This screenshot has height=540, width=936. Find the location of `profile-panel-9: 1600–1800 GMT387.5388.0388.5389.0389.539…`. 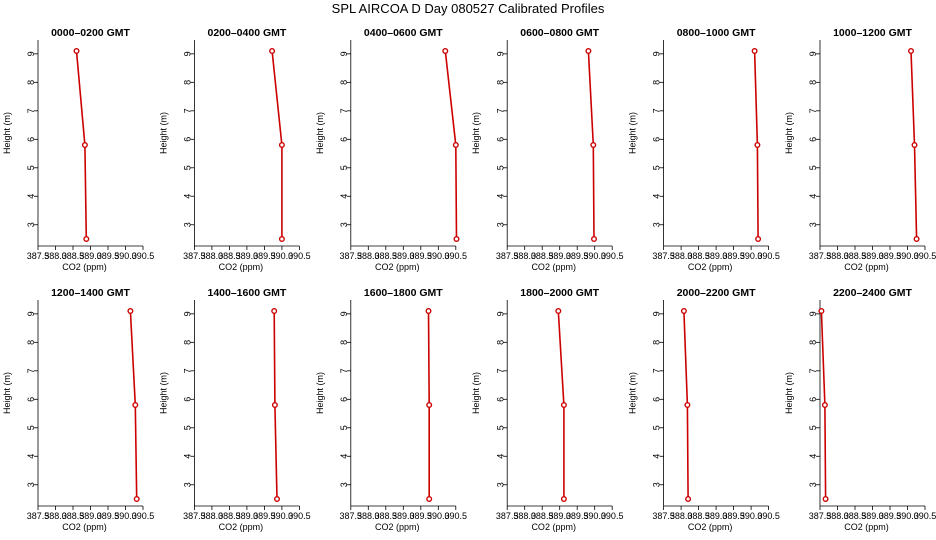

profile-panel-9: 1600–1800 GMT387.5388.0388.5389.0389.539… is located at coordinates (391, 409).